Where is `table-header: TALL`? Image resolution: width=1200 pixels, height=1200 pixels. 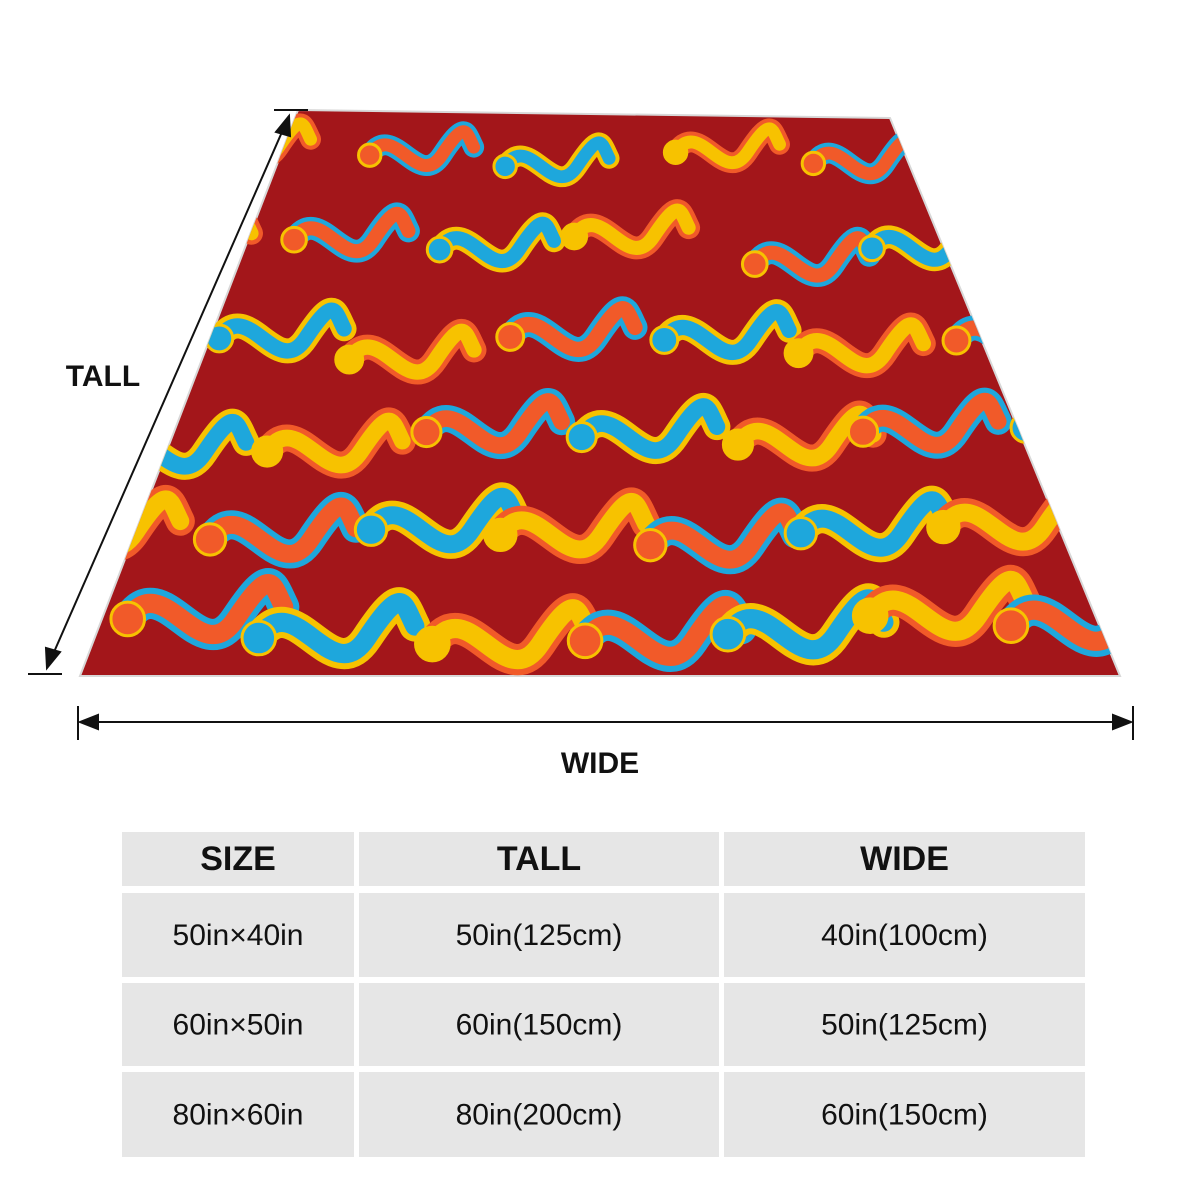 table-header: TALL is located at coordinates (539, 859).